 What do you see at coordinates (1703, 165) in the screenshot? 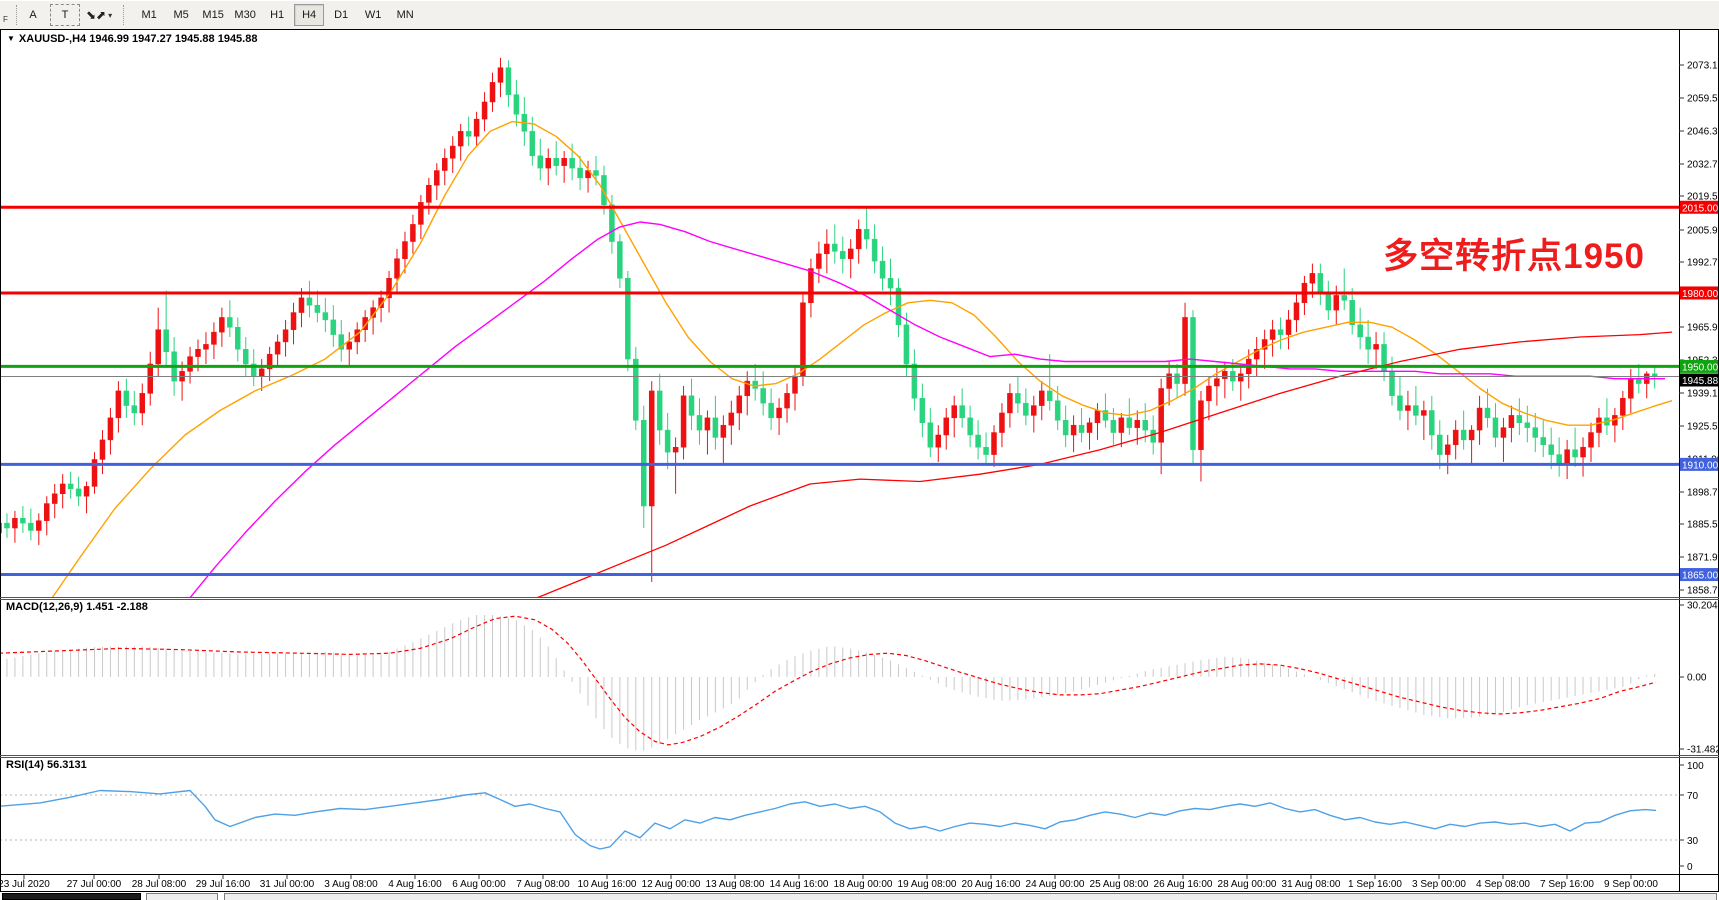
I see `price-tick-label: 2032.70` at bounding box center [1703, 165].